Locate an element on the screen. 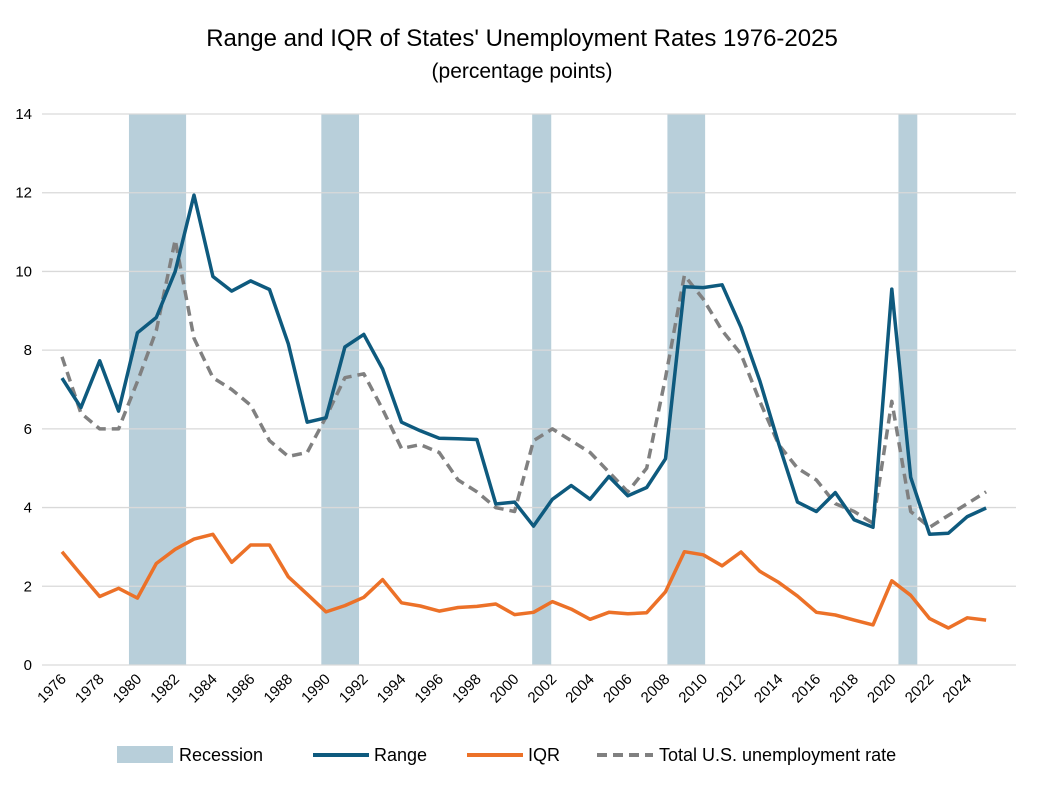 Image resolution: width=1044 pixels, height=788 pixels. x-tick-label: 2010 is located at coordinates (693, 689).